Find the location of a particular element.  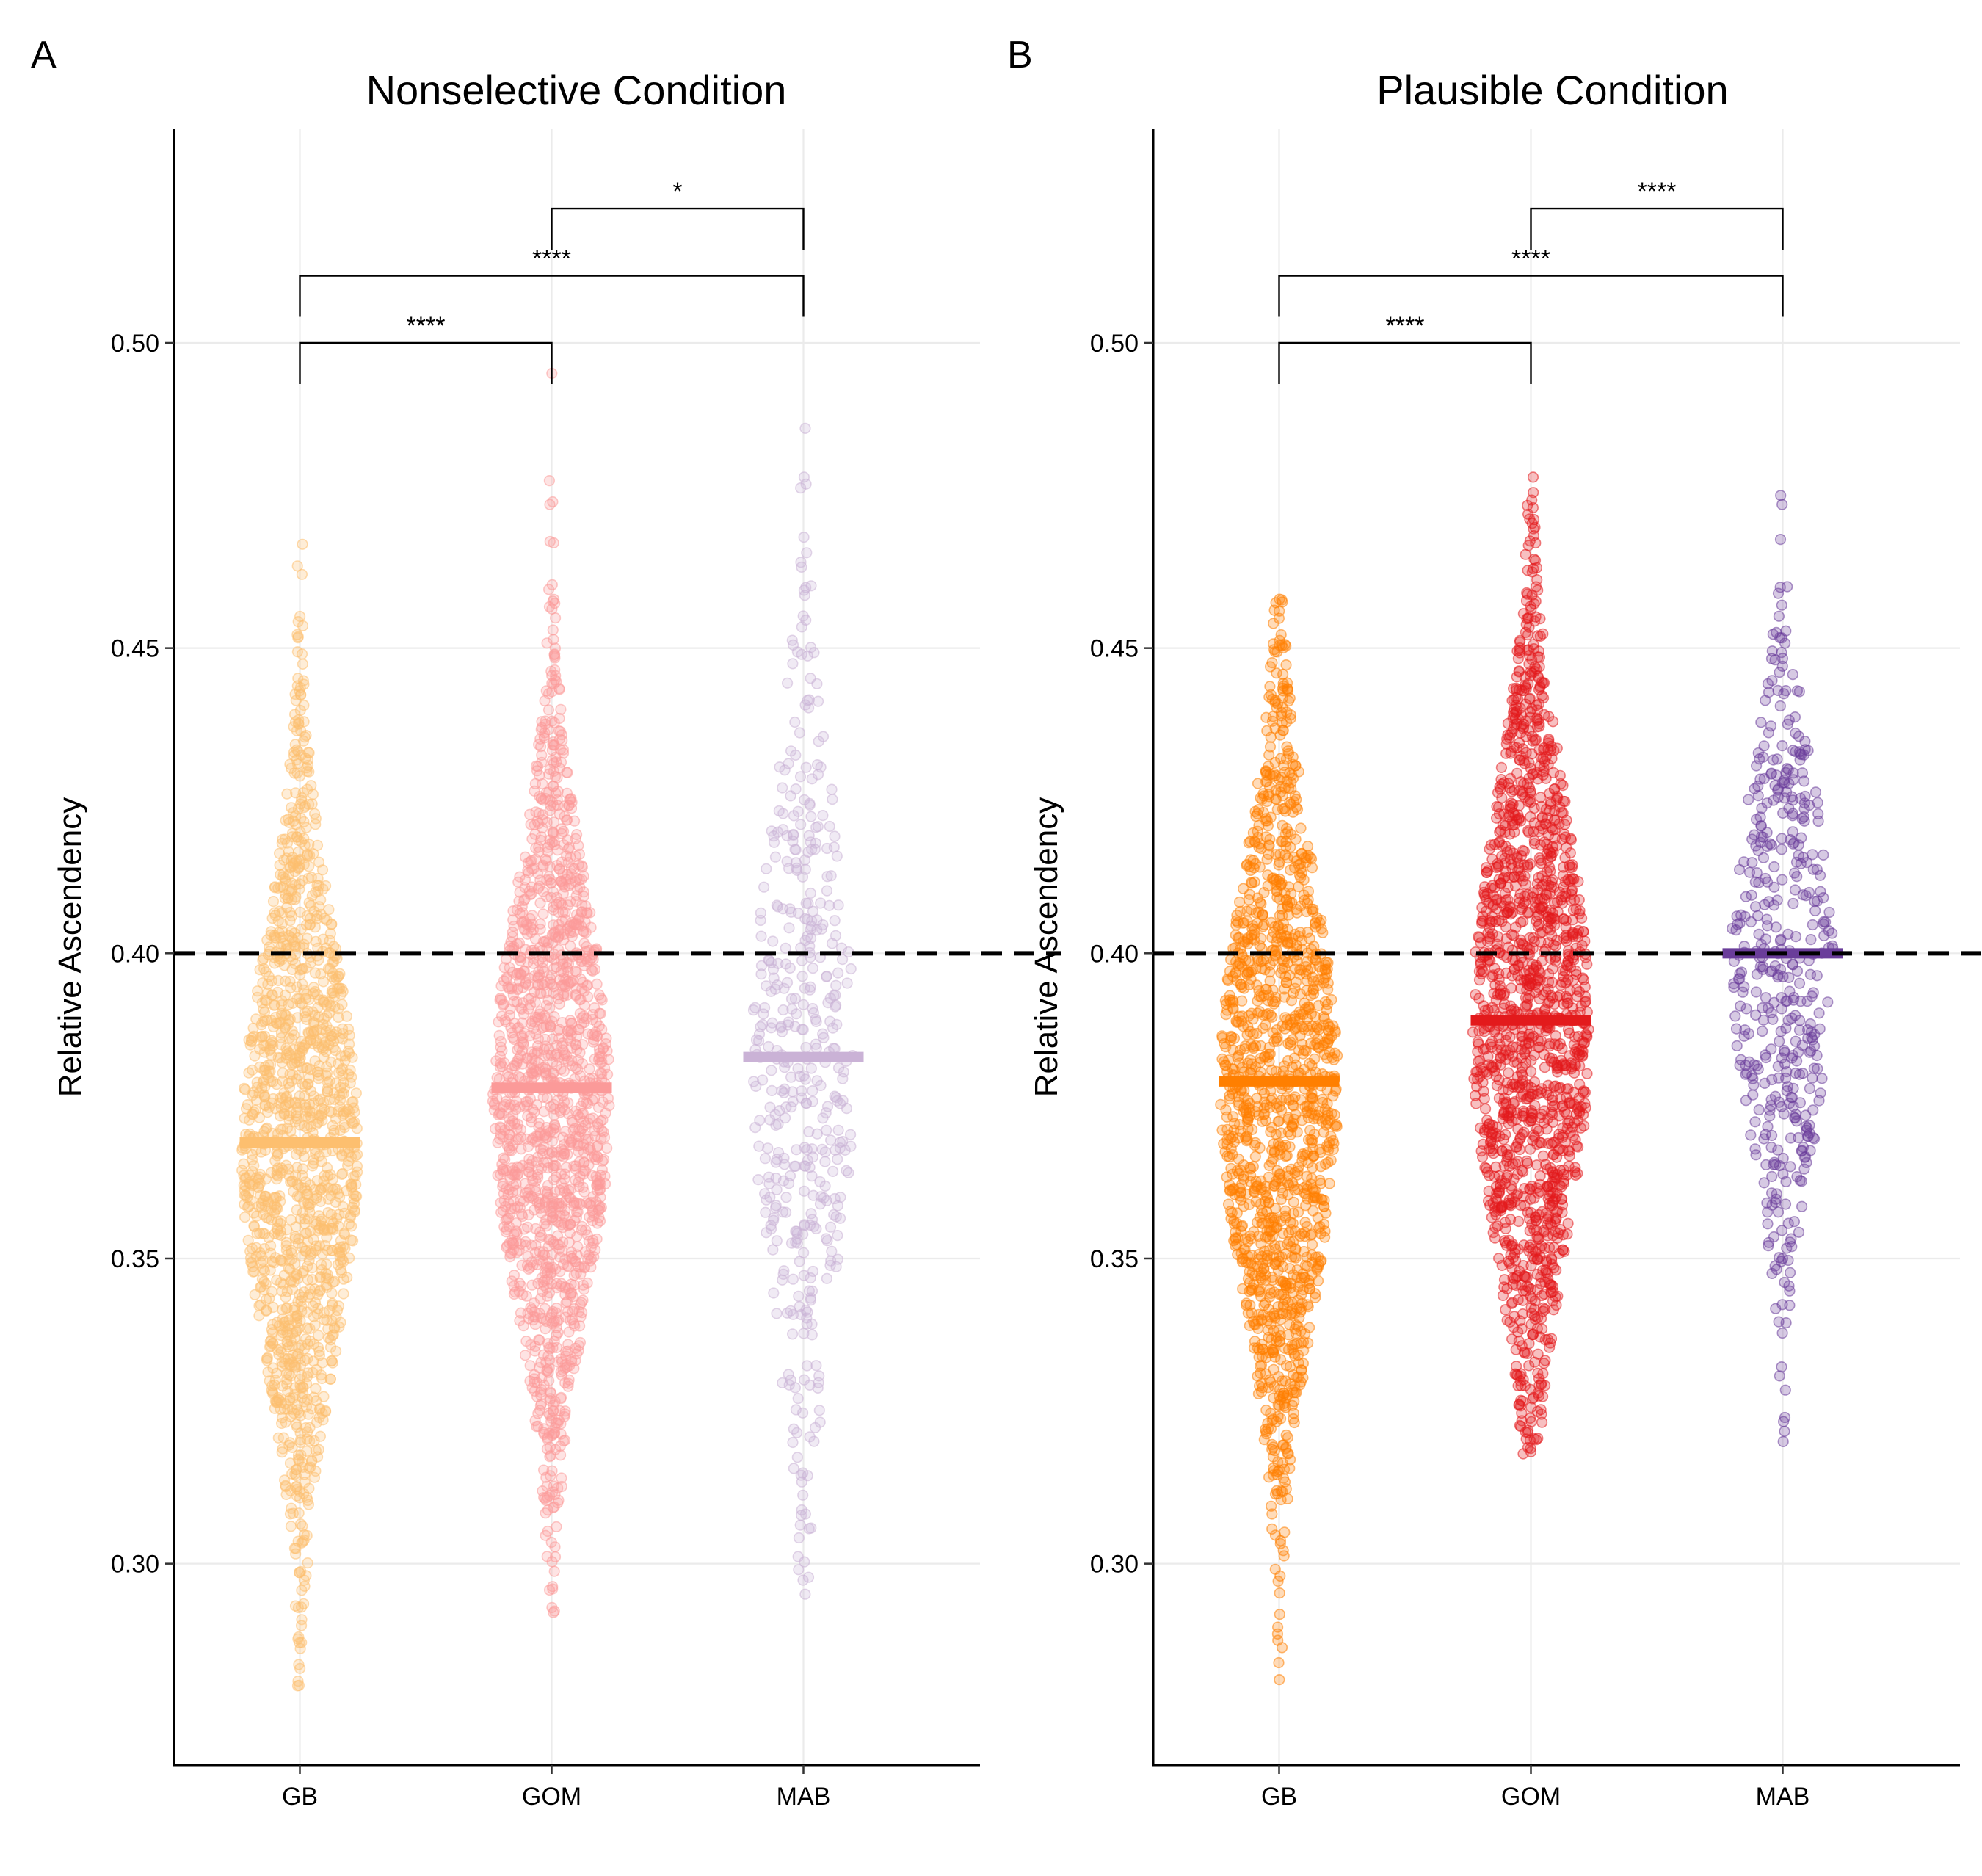

panel-letter-b: B is located at coordinates (1020, 55).